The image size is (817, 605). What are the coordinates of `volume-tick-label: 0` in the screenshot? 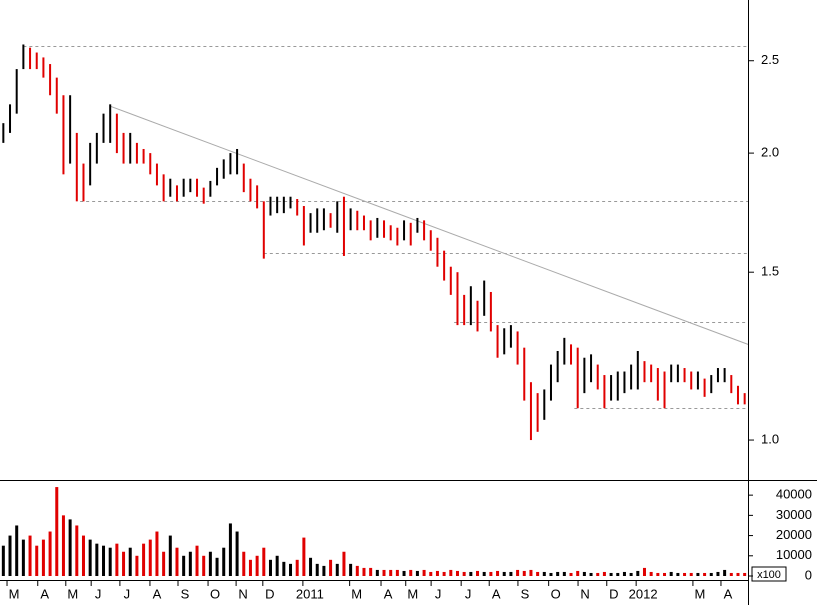 It's located at (808, 574).